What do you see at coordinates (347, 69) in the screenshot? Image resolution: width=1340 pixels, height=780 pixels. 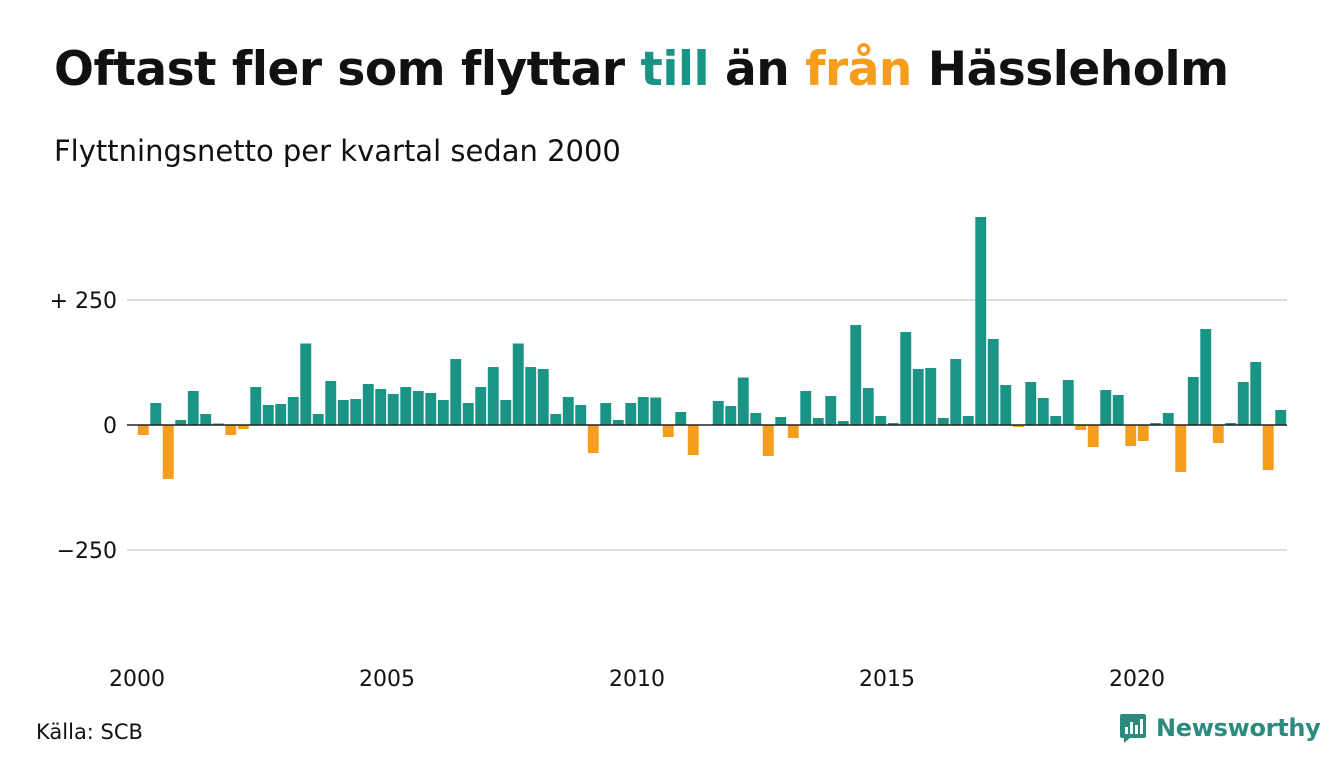 I see `title-part-1: Oftast fler som flyttar` at bounding box center [347, 69].